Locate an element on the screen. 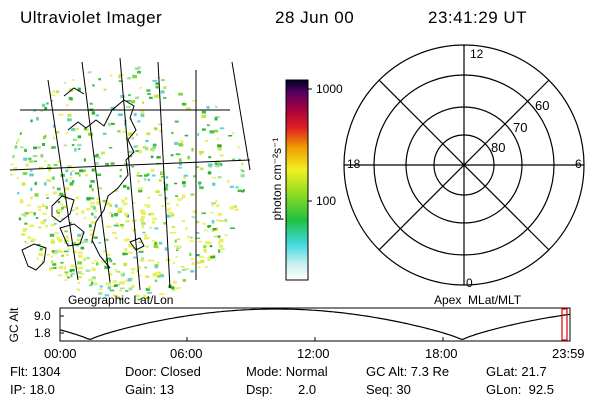 The width and height of the screenshot is (600, 400). mlat-label-80: 80 is located at coordinates (498, 147).